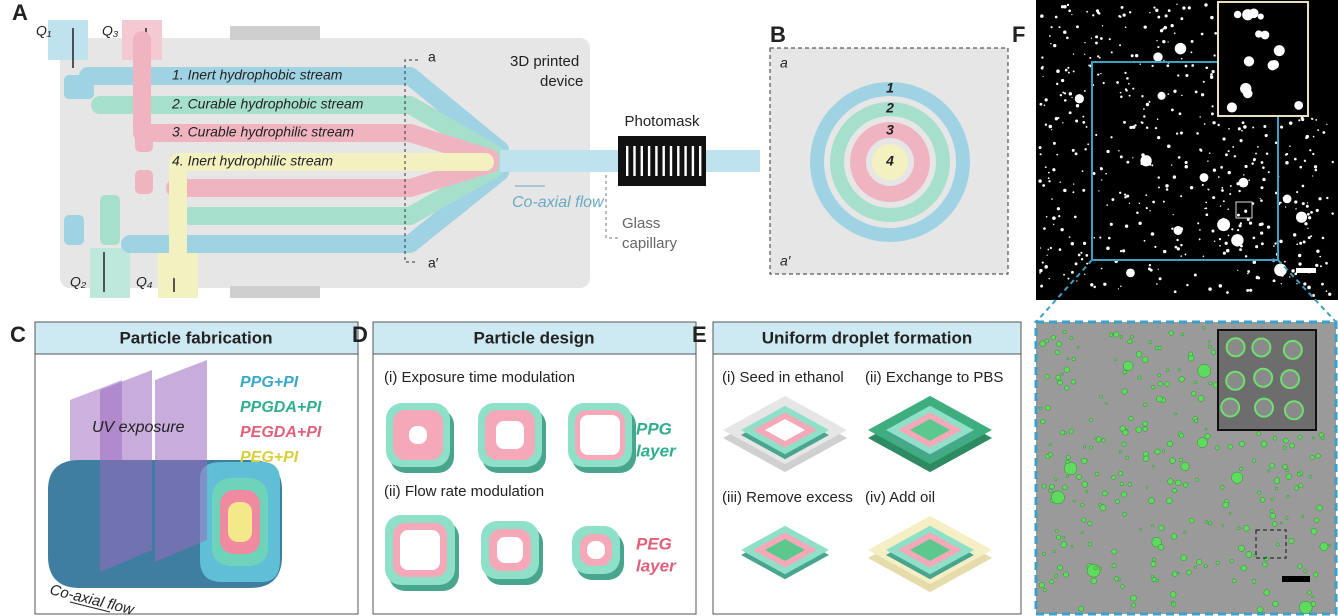  I want to click on section-label: a, so click(432, 57).